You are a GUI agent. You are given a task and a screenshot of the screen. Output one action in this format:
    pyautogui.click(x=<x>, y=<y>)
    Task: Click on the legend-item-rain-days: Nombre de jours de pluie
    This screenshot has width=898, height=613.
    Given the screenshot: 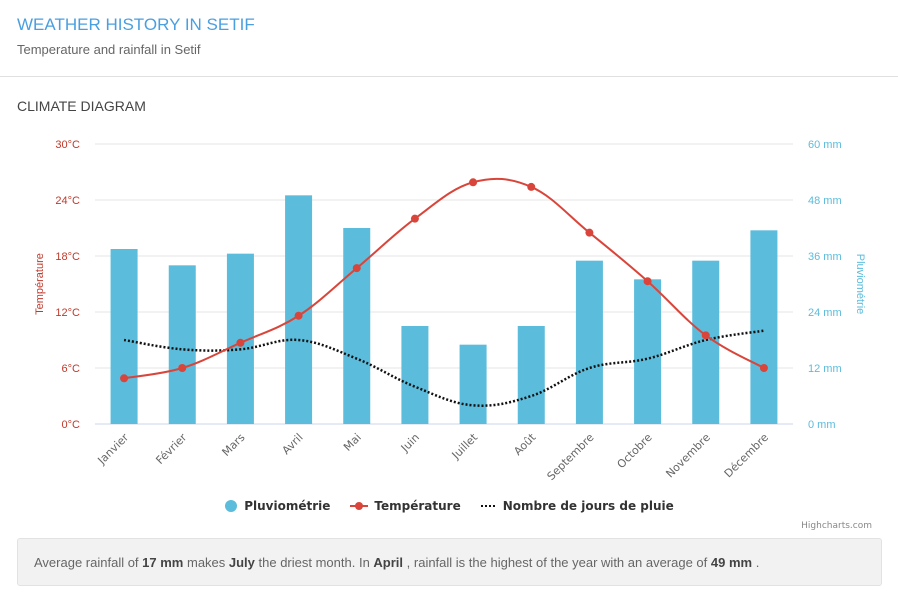 What is the action you would take?
    pyautogui.click(x=577, y=506)
    